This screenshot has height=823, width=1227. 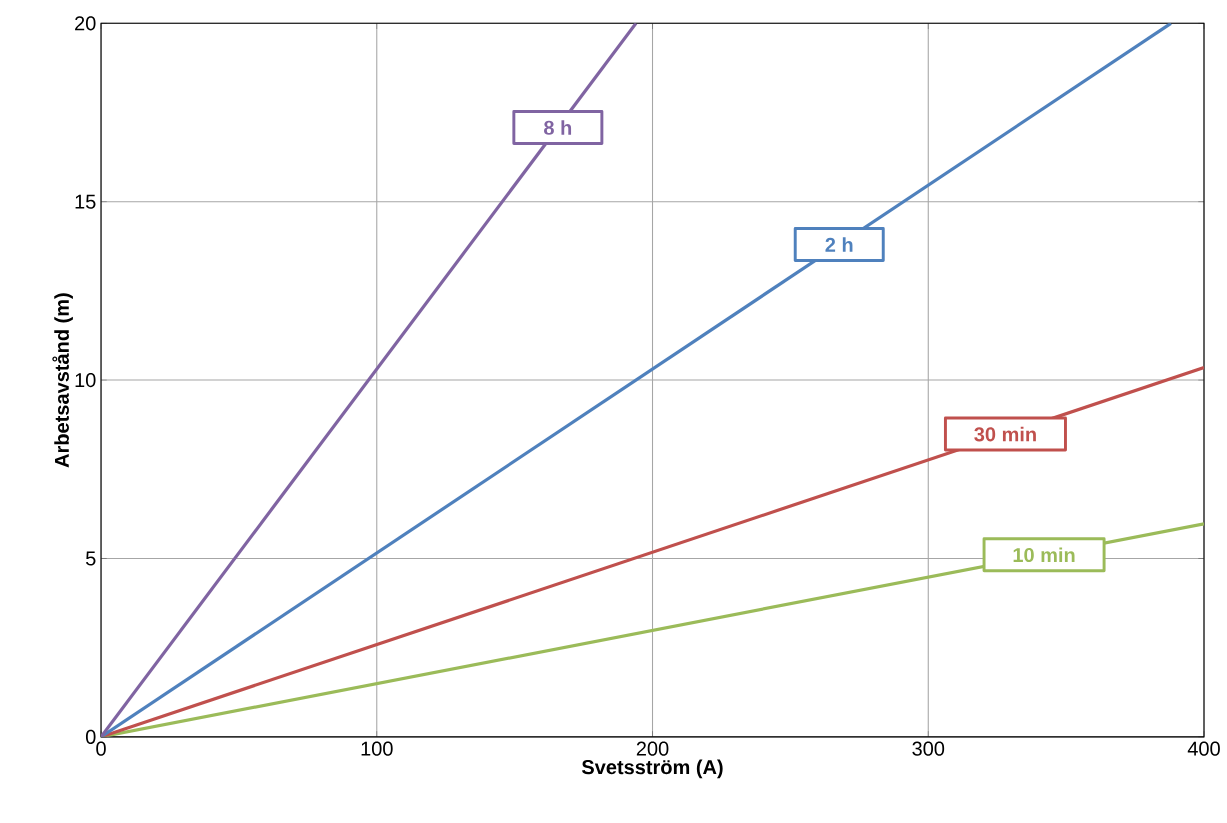 I want to click on y-tick-label: 20, so click(x=85, y=23).